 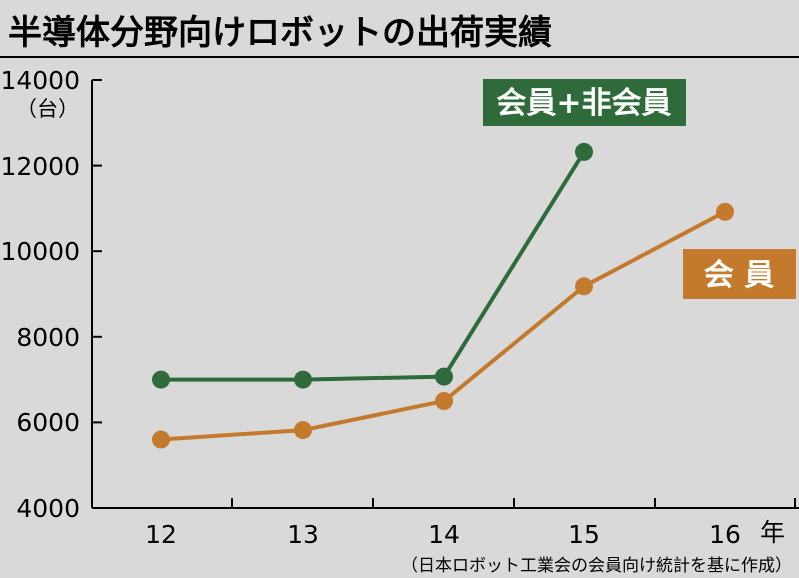 I want to click on legend-member-box, so click(x=739, y=274).